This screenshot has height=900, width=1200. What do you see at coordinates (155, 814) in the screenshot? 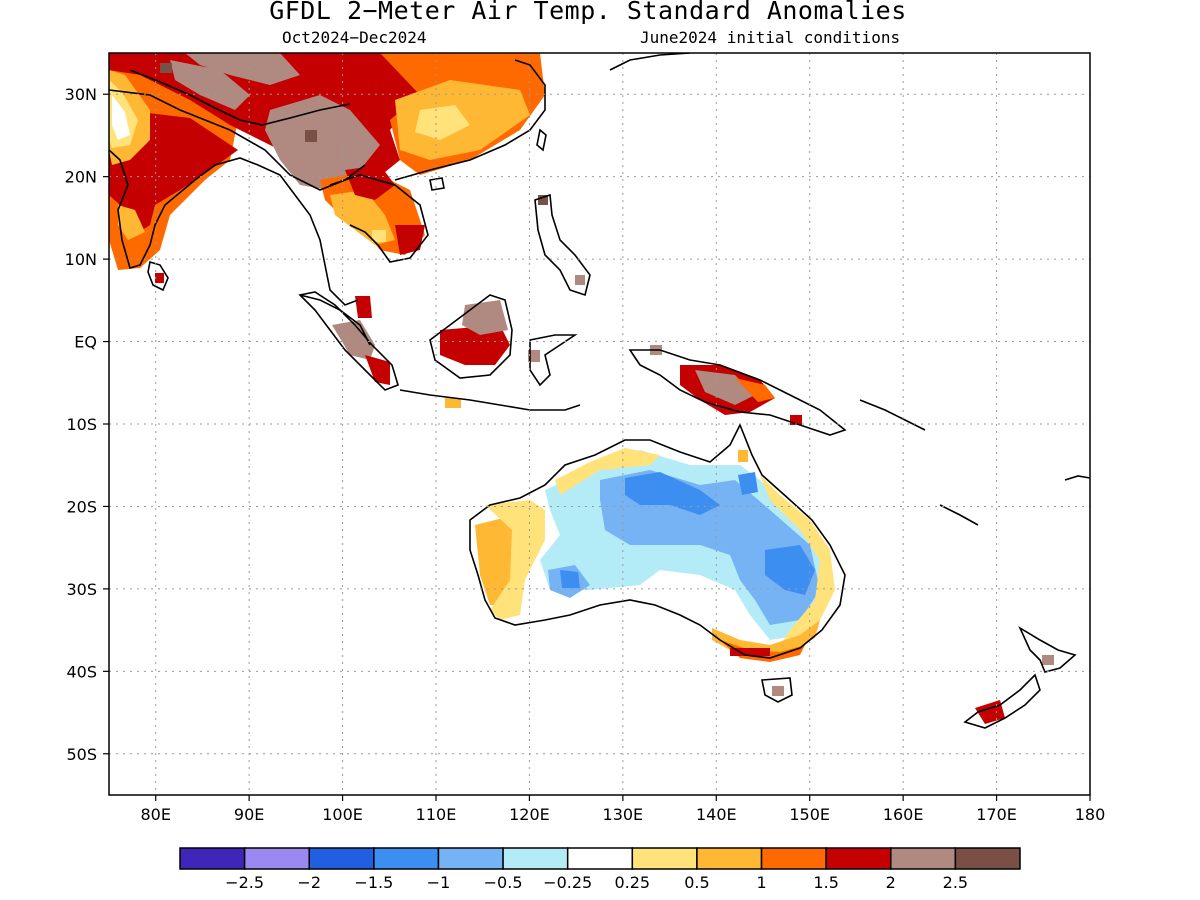
I see `lon-label: 80E` at bounding box center [155, 814].